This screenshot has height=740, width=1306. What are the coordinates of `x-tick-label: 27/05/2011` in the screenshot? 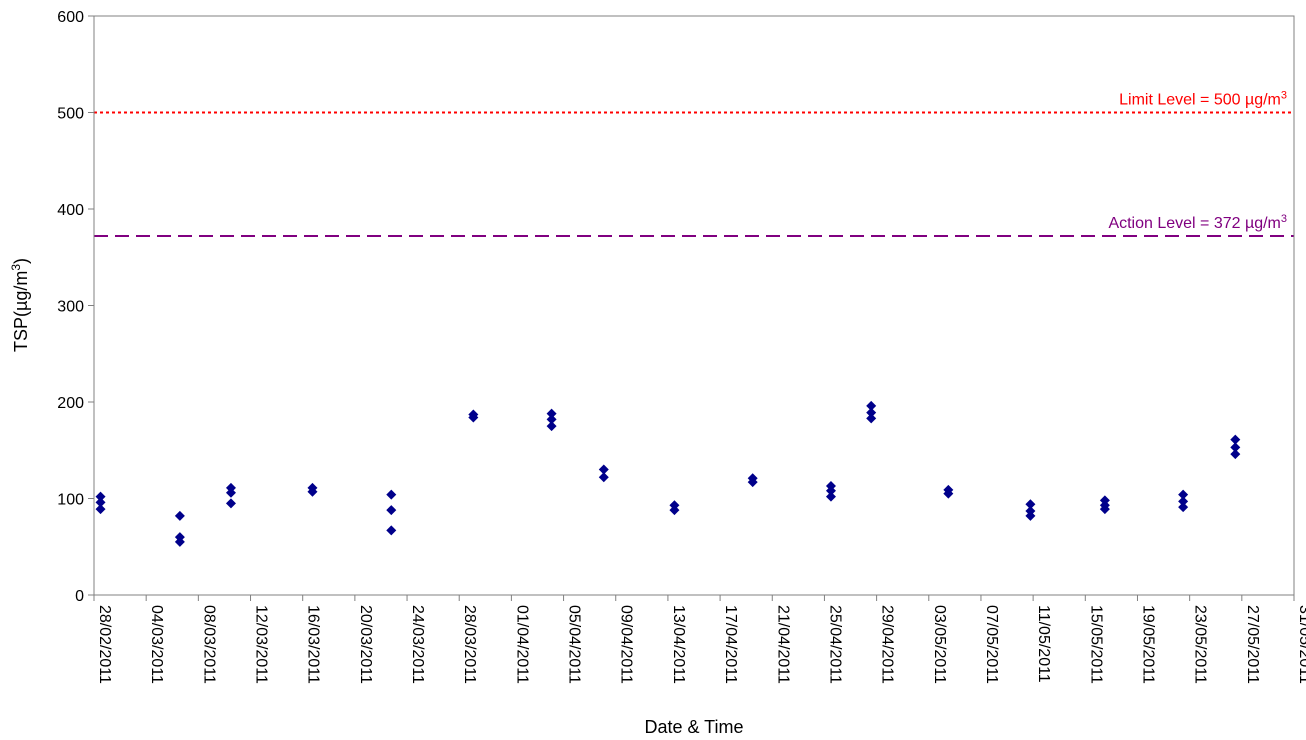 It's located at (1252, 644).